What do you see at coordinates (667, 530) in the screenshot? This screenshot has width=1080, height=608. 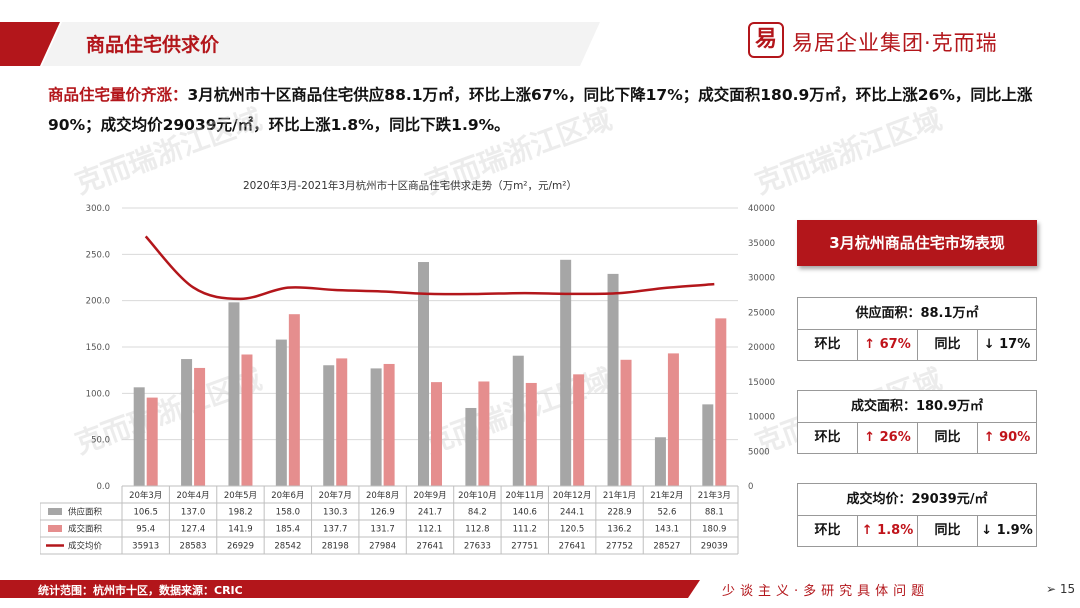 I see `data-label: 143.1` at bounding box center [667, 530].